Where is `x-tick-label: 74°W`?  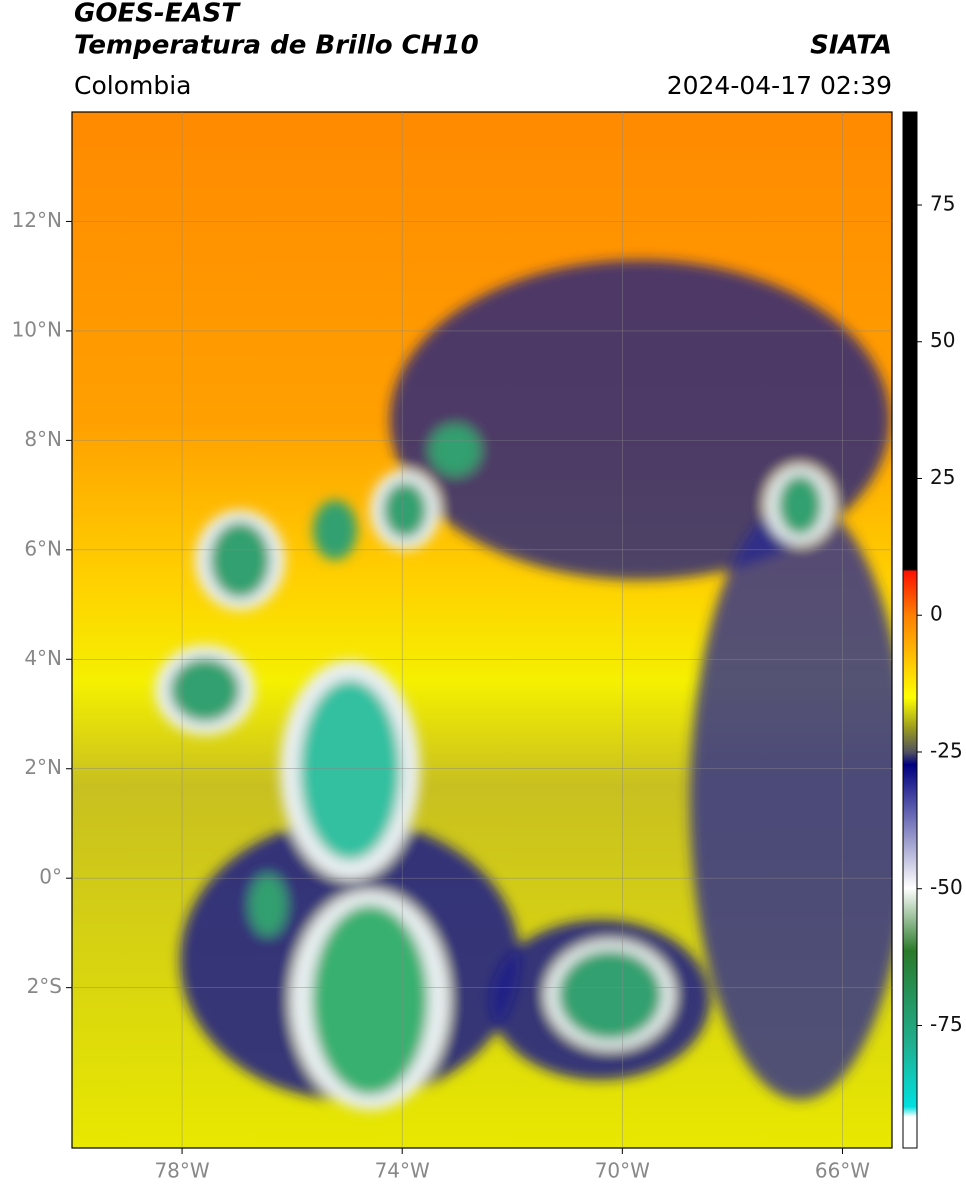 x-tick-label: 74°W is located at coordinates (402, 1171).